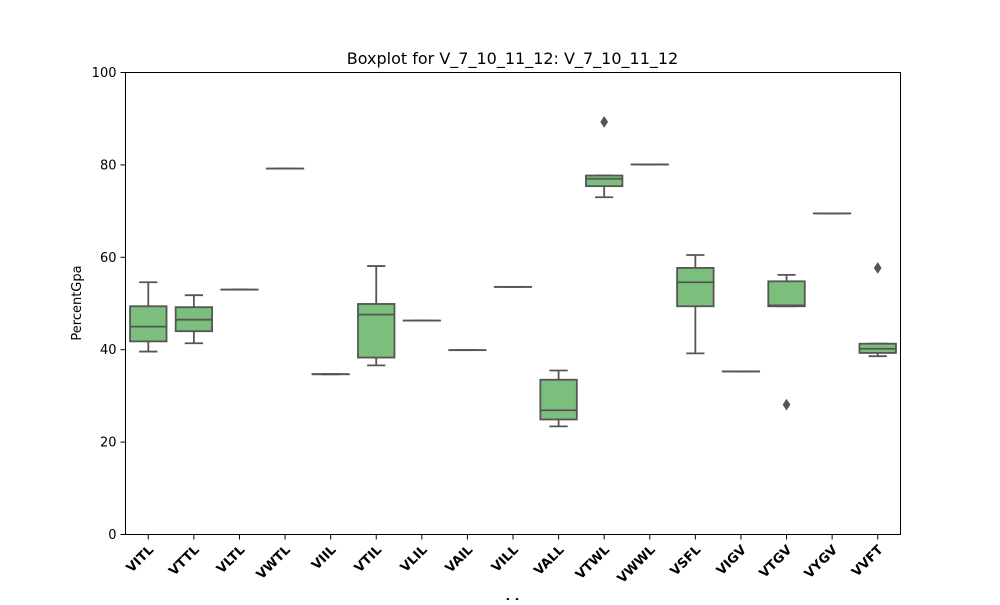  Describe the element at coordinates (140, 559) in the screenshot. I see `x-tick-label: VITL` at that location.